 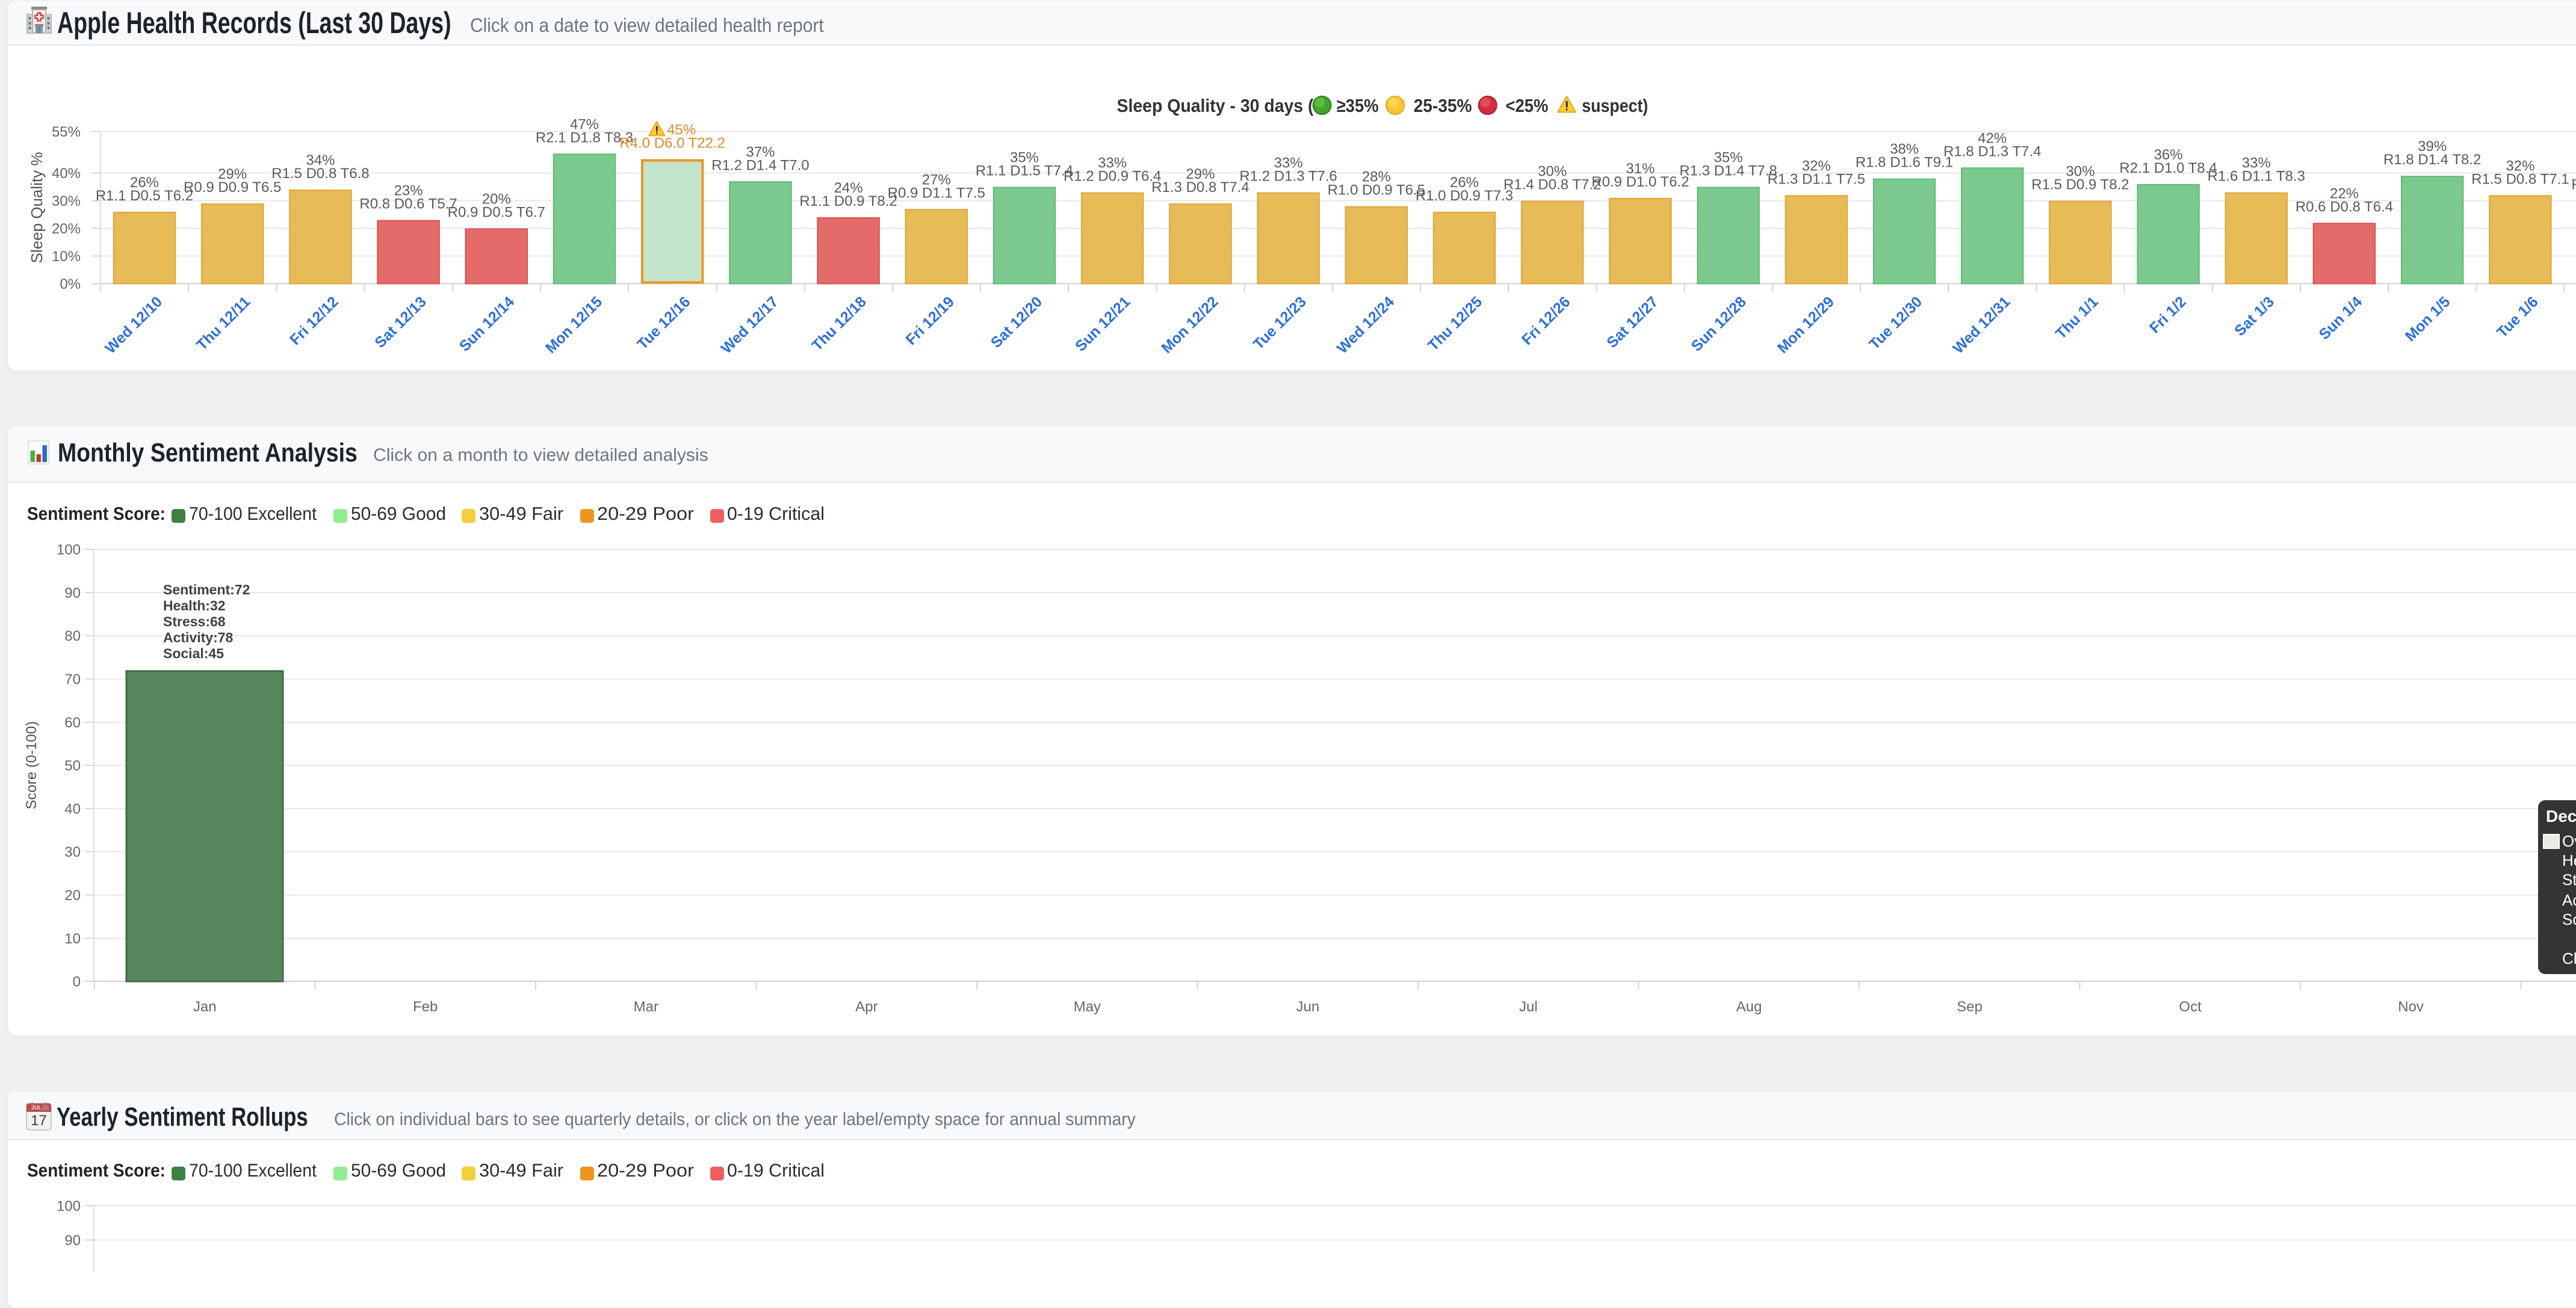 I want to click on svg-text: Social: 54, so click(x=2569, y=919).